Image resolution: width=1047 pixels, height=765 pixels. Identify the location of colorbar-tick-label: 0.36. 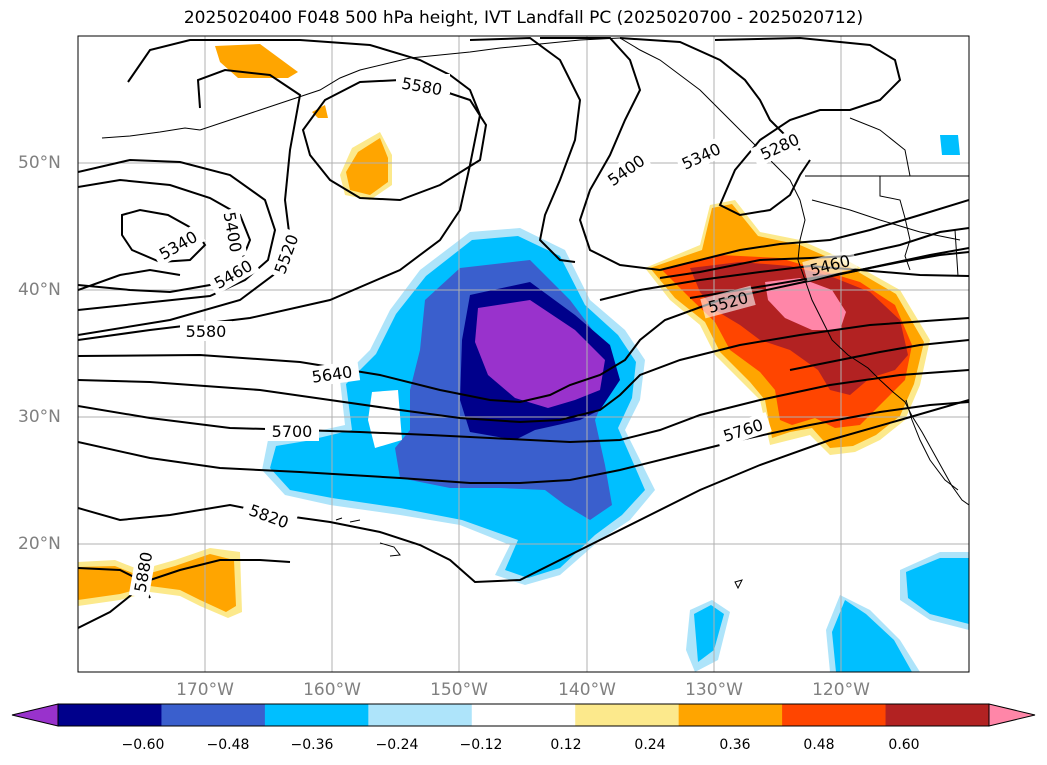
(735, 745).